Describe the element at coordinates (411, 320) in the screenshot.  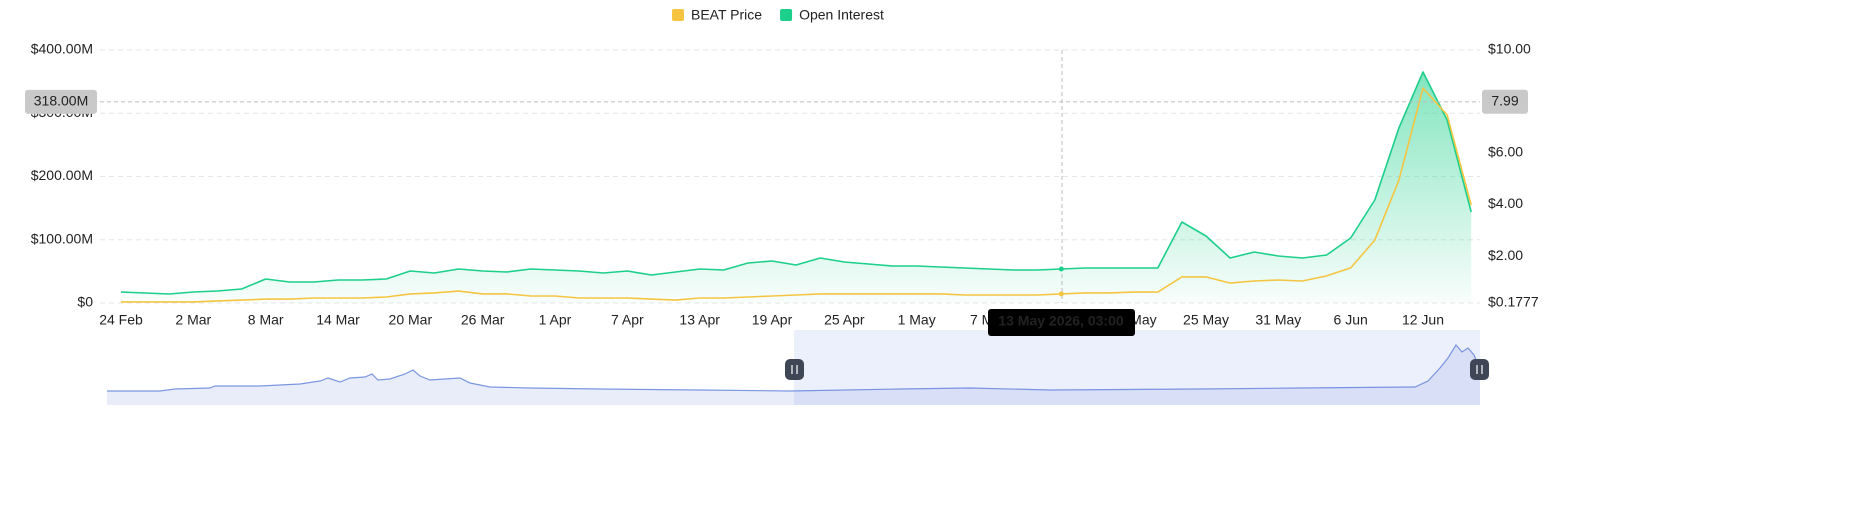
I see `x-tick-label: 20 Mar` at that location.